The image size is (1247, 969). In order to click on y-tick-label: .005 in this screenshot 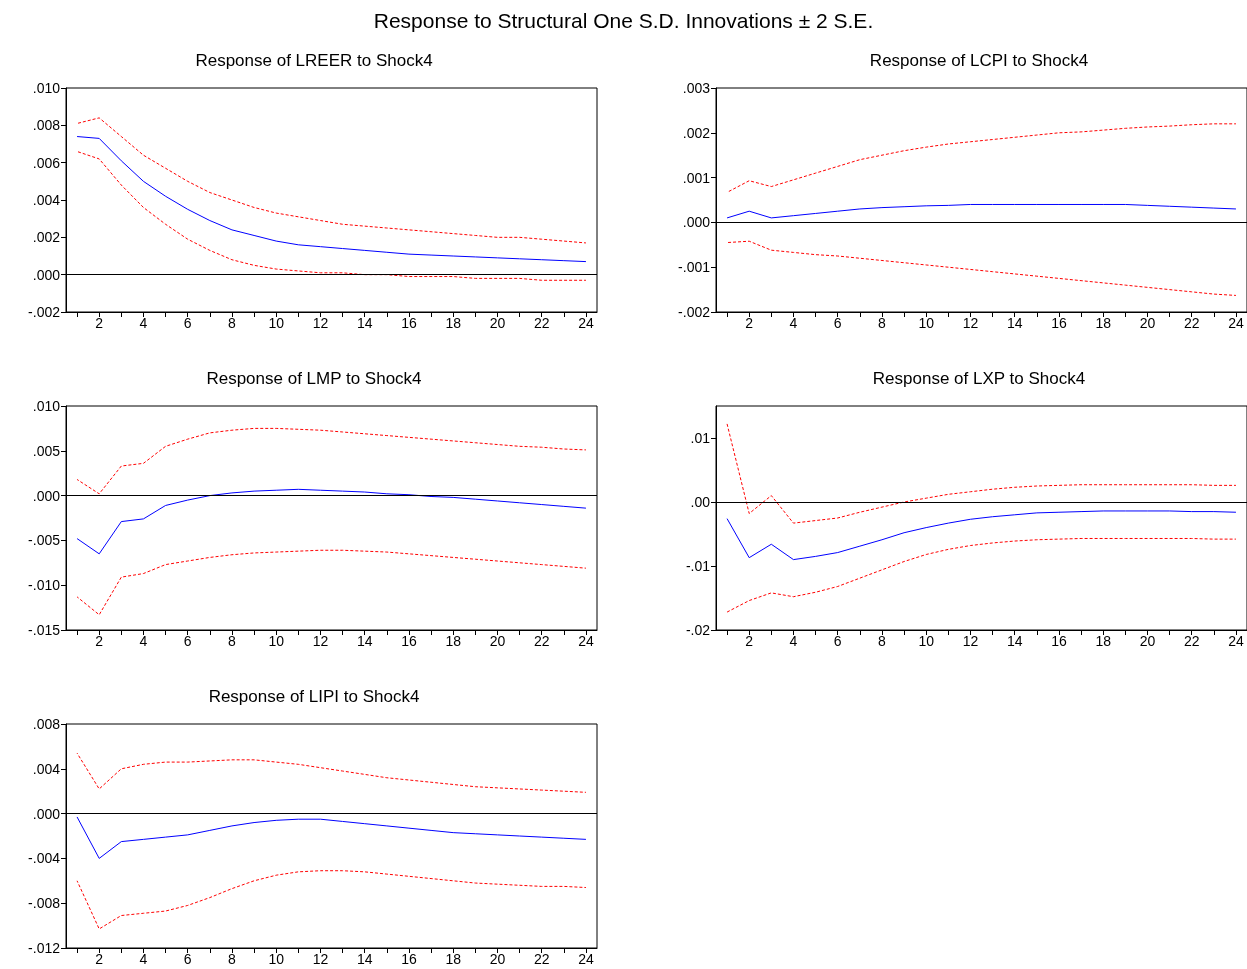, I will do `click(46, 450)`.